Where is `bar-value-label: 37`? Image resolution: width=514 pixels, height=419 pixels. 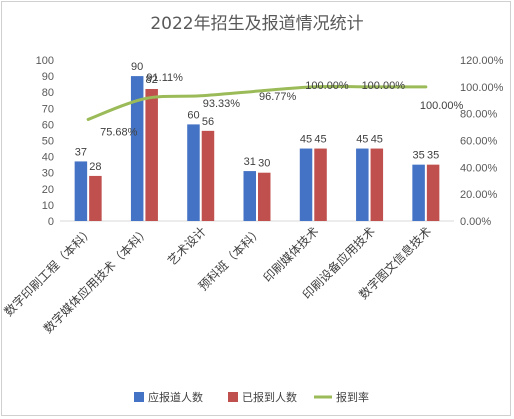
bar-value-label: 37 is located at coordinates (81, 152).